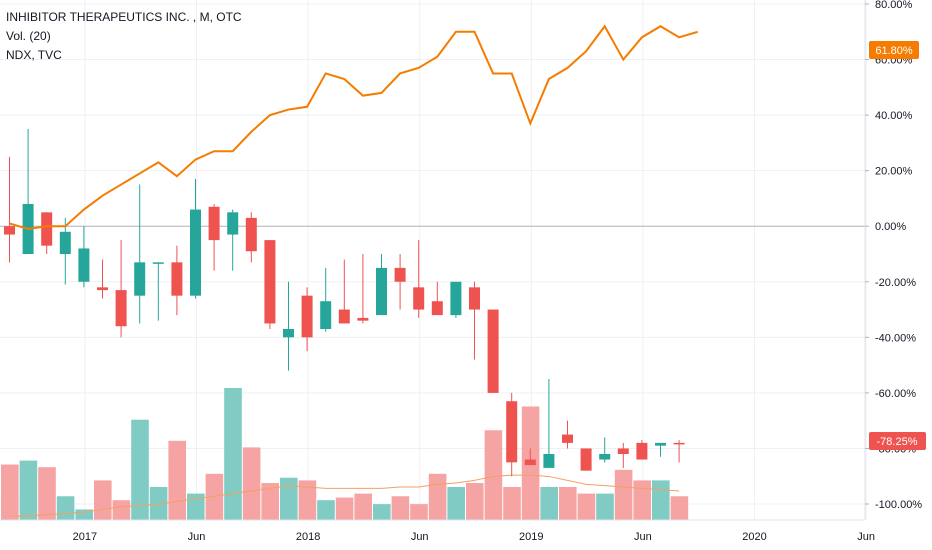  Describe the element at coordinates (897, 441) in the screenshot. I see `symbol-last-value-badge` at that location.